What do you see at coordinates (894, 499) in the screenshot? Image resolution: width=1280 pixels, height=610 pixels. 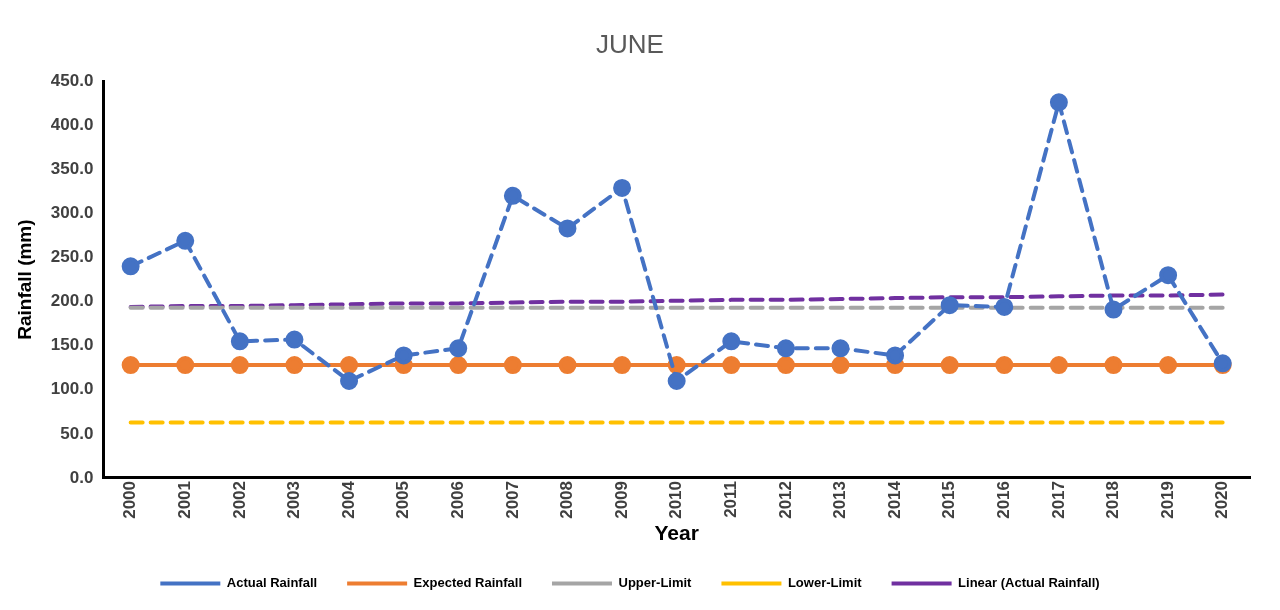 I see `x-tick-label: 2014` at bounding box center [894, 499].